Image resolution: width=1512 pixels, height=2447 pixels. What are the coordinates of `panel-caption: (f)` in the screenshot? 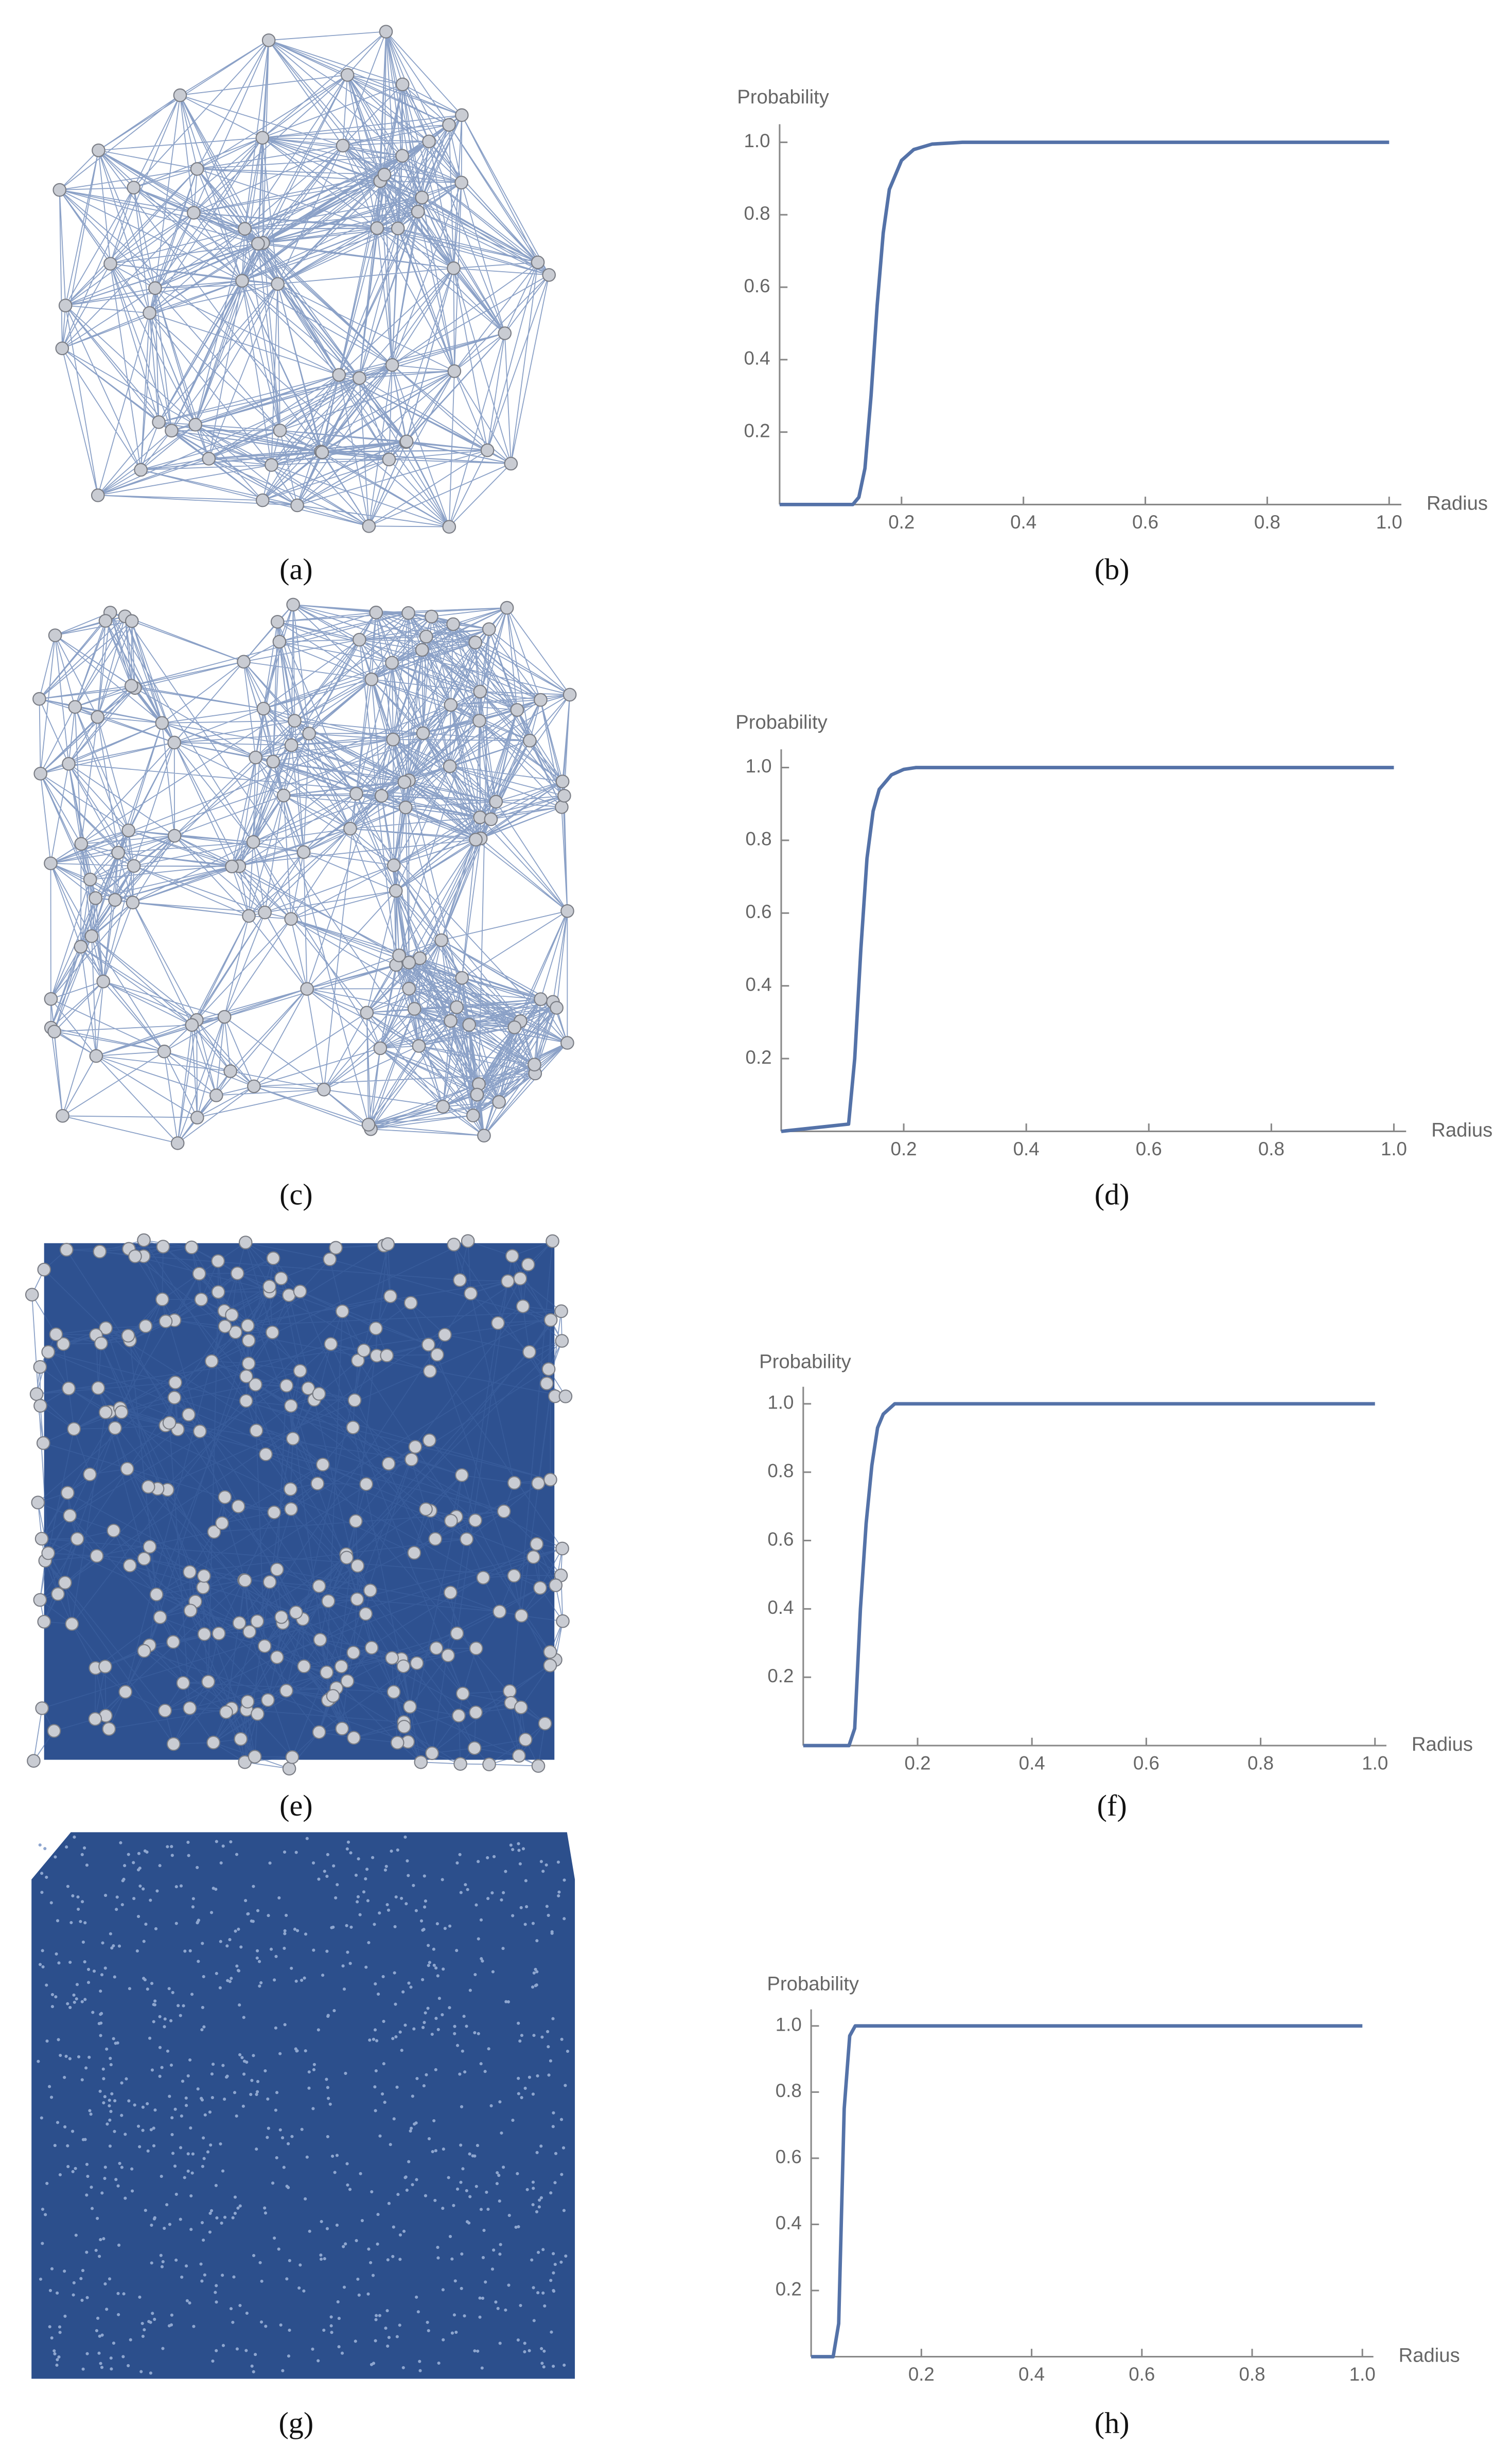 It's located at (1112, 1805).